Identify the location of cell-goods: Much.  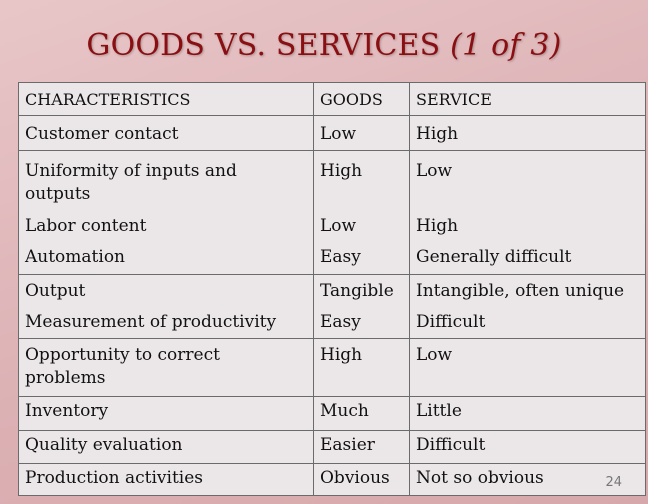
(344, 411).